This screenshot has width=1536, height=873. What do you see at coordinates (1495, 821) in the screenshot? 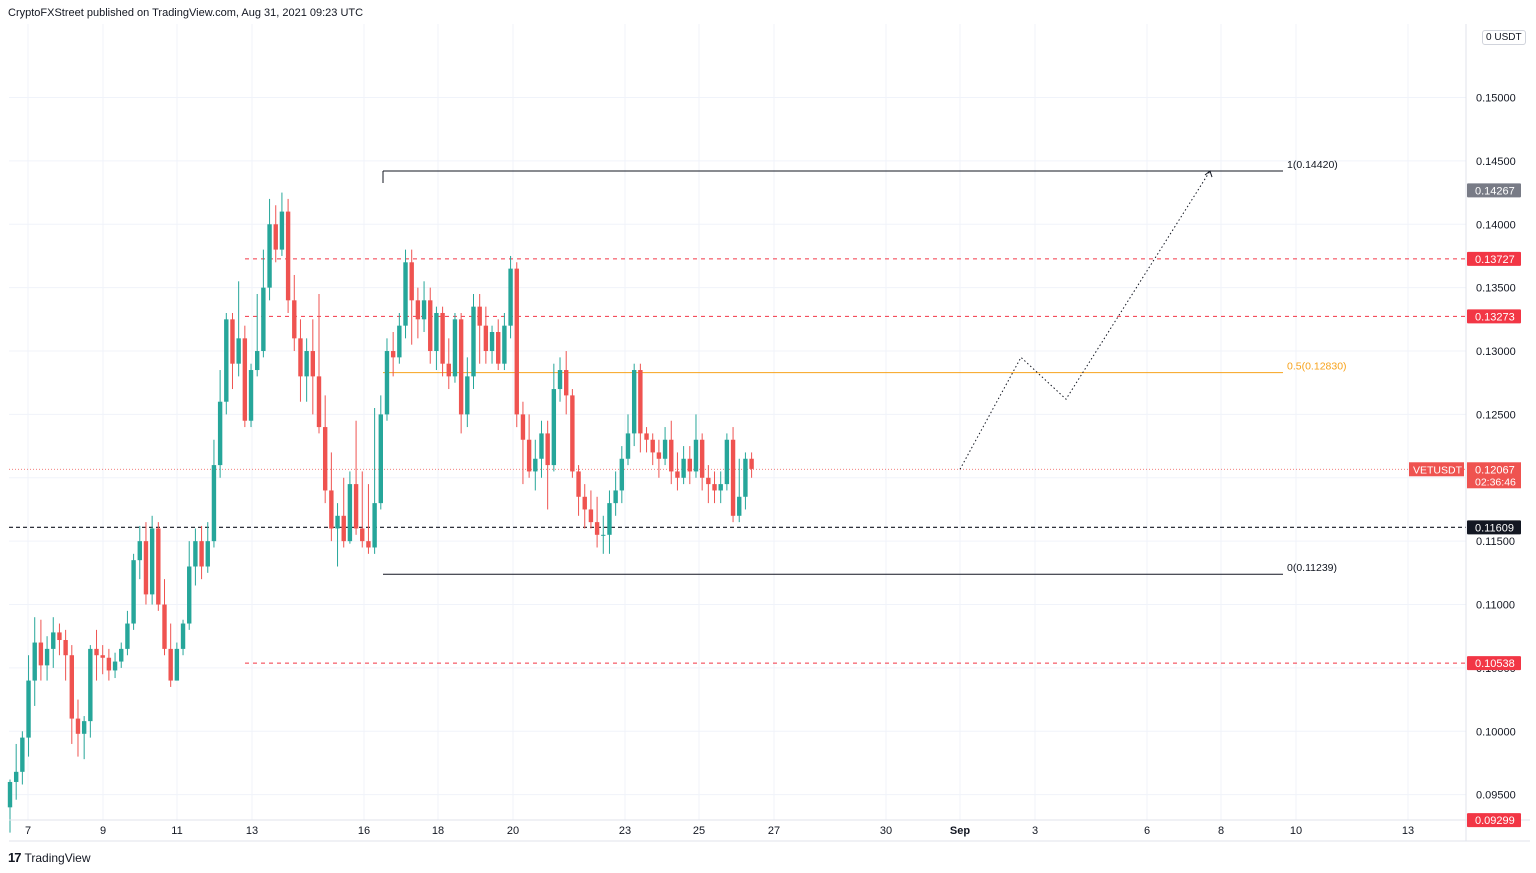
I see `price-label-text: 0.09299` at bounding box center [1495, 821].